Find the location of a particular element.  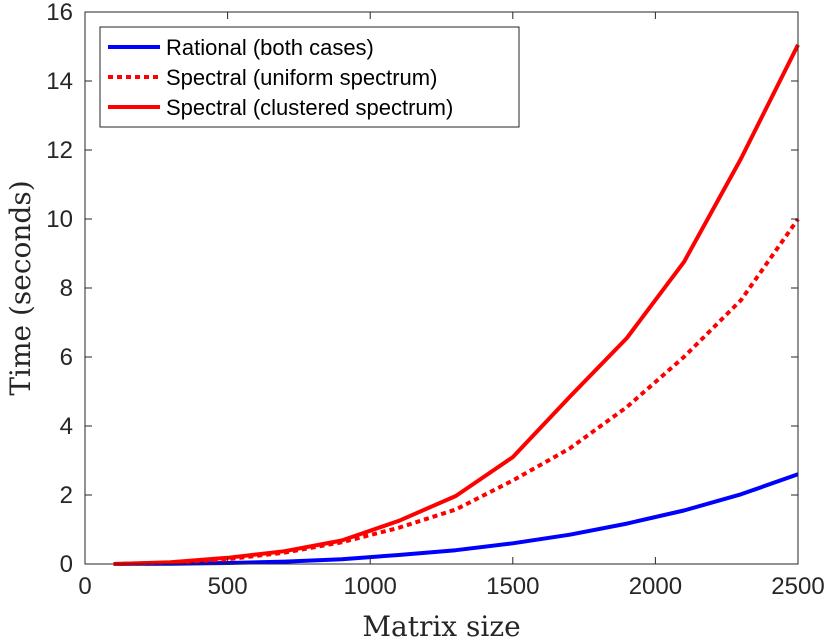

y-tick-label: 4 is located at coordinates (66, 426).